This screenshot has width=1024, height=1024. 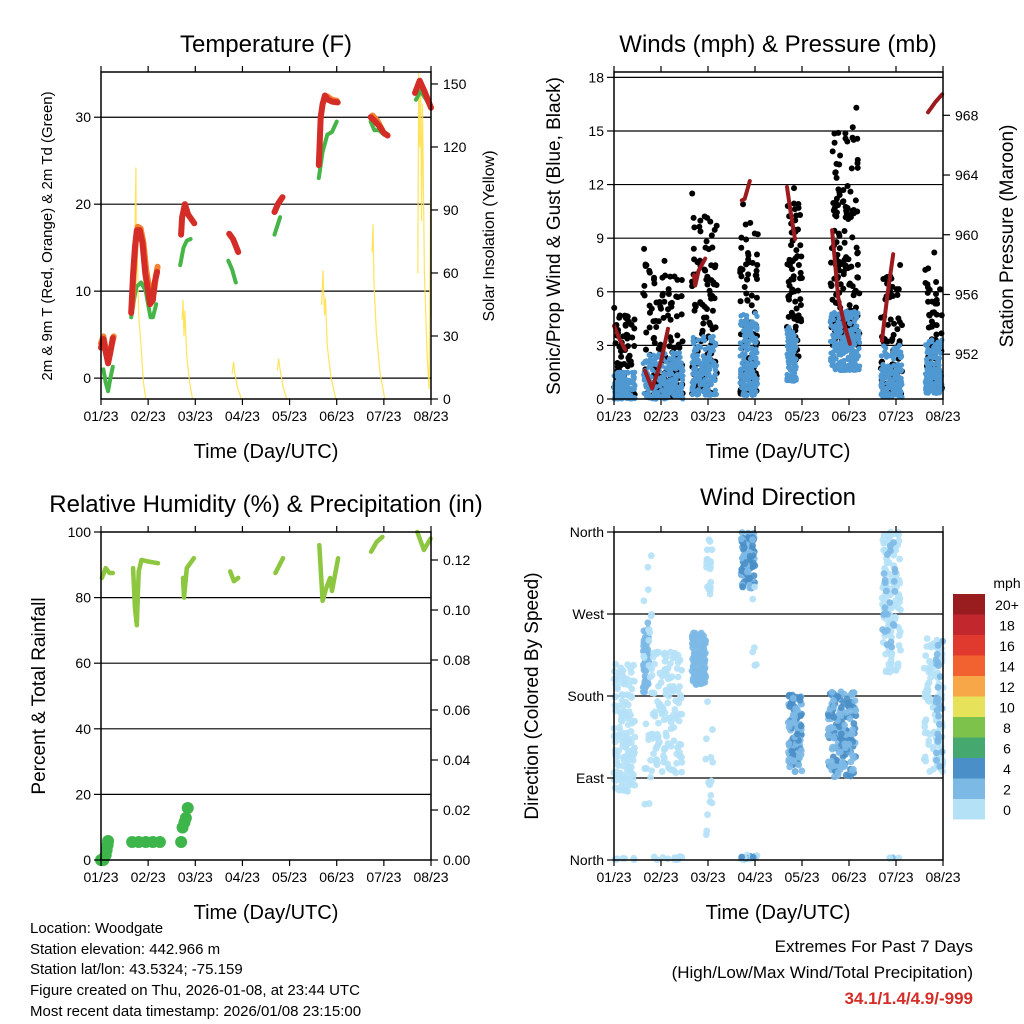 What do you see at coordinates (613, 416) in the screenshot?
I see `x-tick-label: 01/23` at bounding box center [613, 416].